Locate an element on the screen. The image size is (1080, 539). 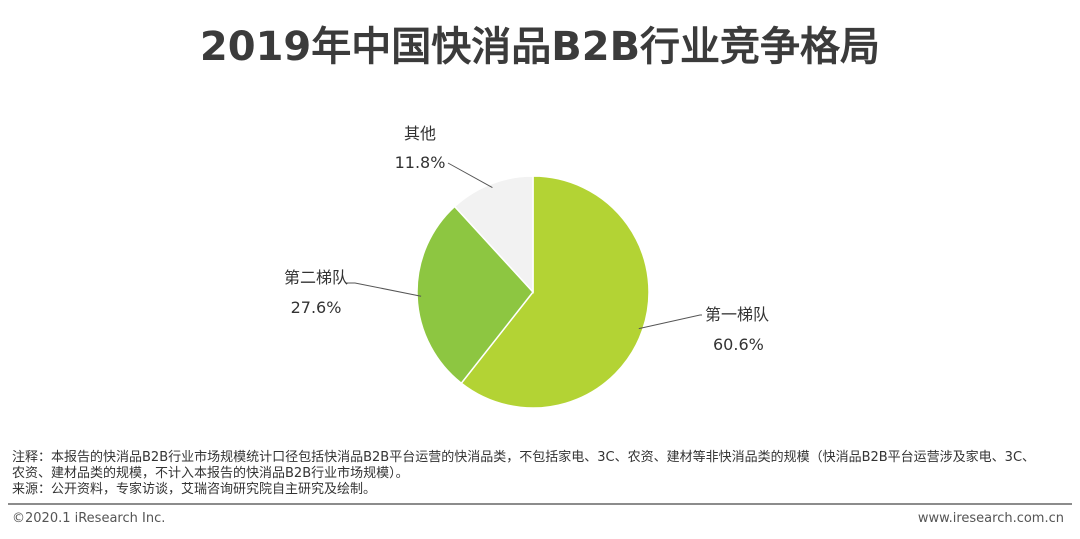
slice-label-3: 其他 is located at coordinates (420, 133).